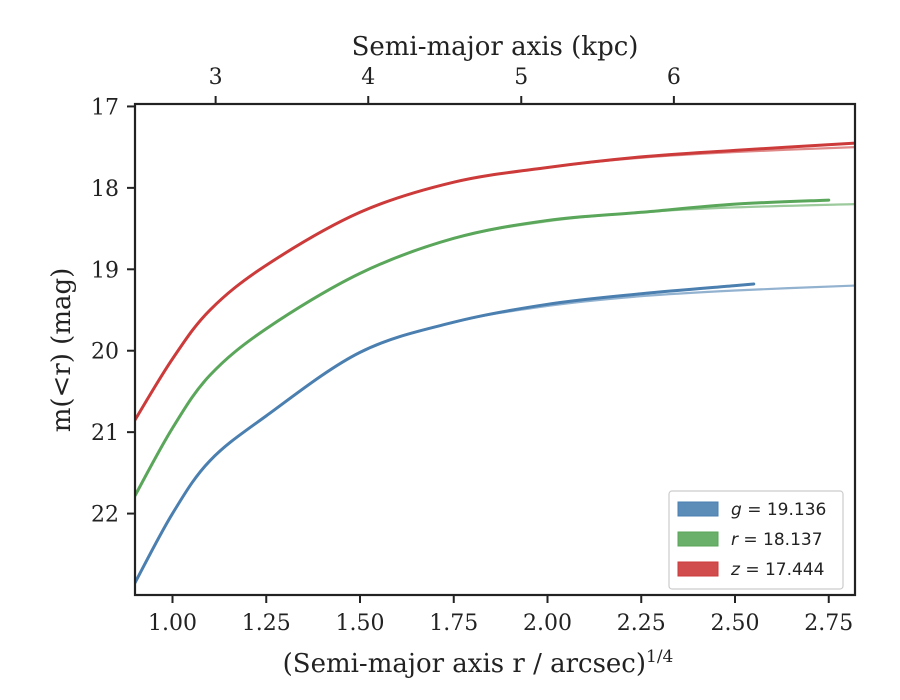 The image size is (900, 700). Describe the element at coordinates (641, 623) in the screenshot. I see `x-tick-label: 2.25` at that location.